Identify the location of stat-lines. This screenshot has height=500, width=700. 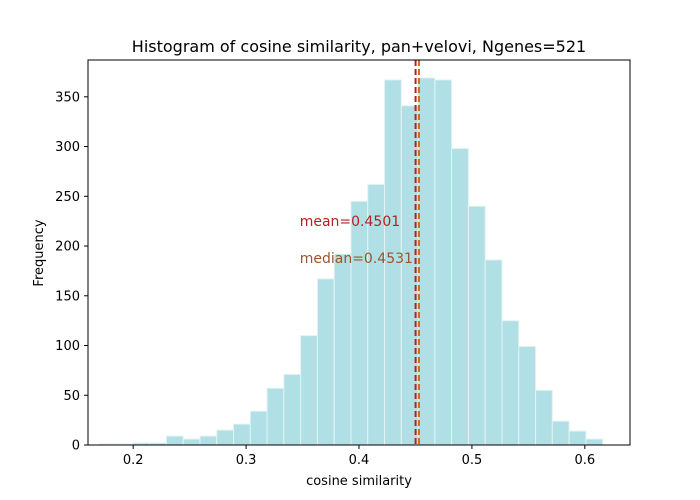
(417, 252).